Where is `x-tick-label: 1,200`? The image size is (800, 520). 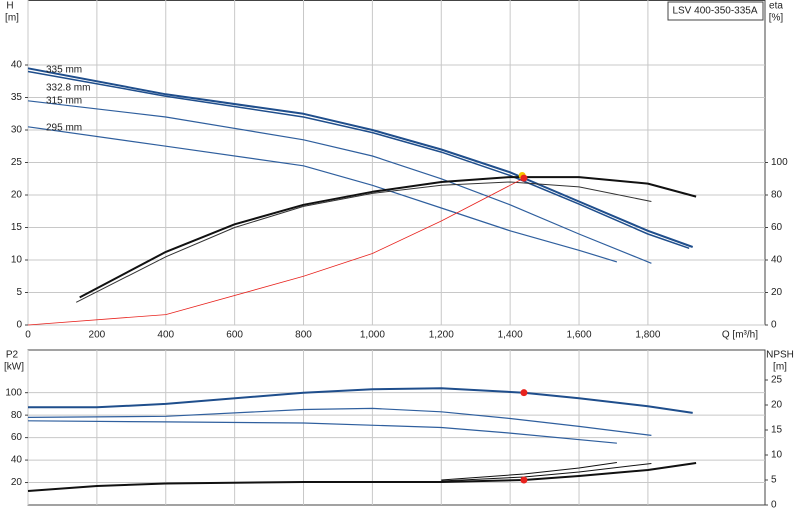 x-tick-label: 1,200 is located at coordinates (441, 335).